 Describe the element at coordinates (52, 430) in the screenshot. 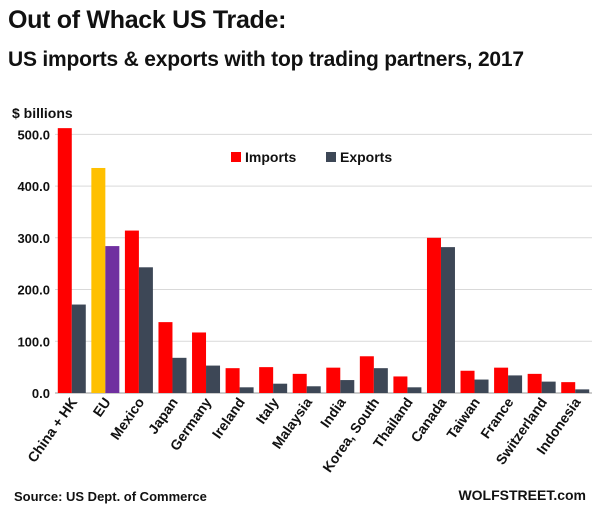

I see `x-tick-label: China + HK` at that location.